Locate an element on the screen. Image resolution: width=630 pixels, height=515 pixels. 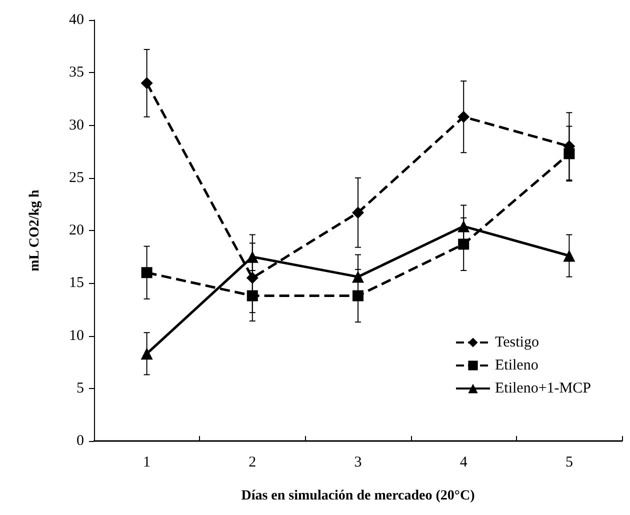
y-tick-label: 5 is located at coordinates (80, 388).